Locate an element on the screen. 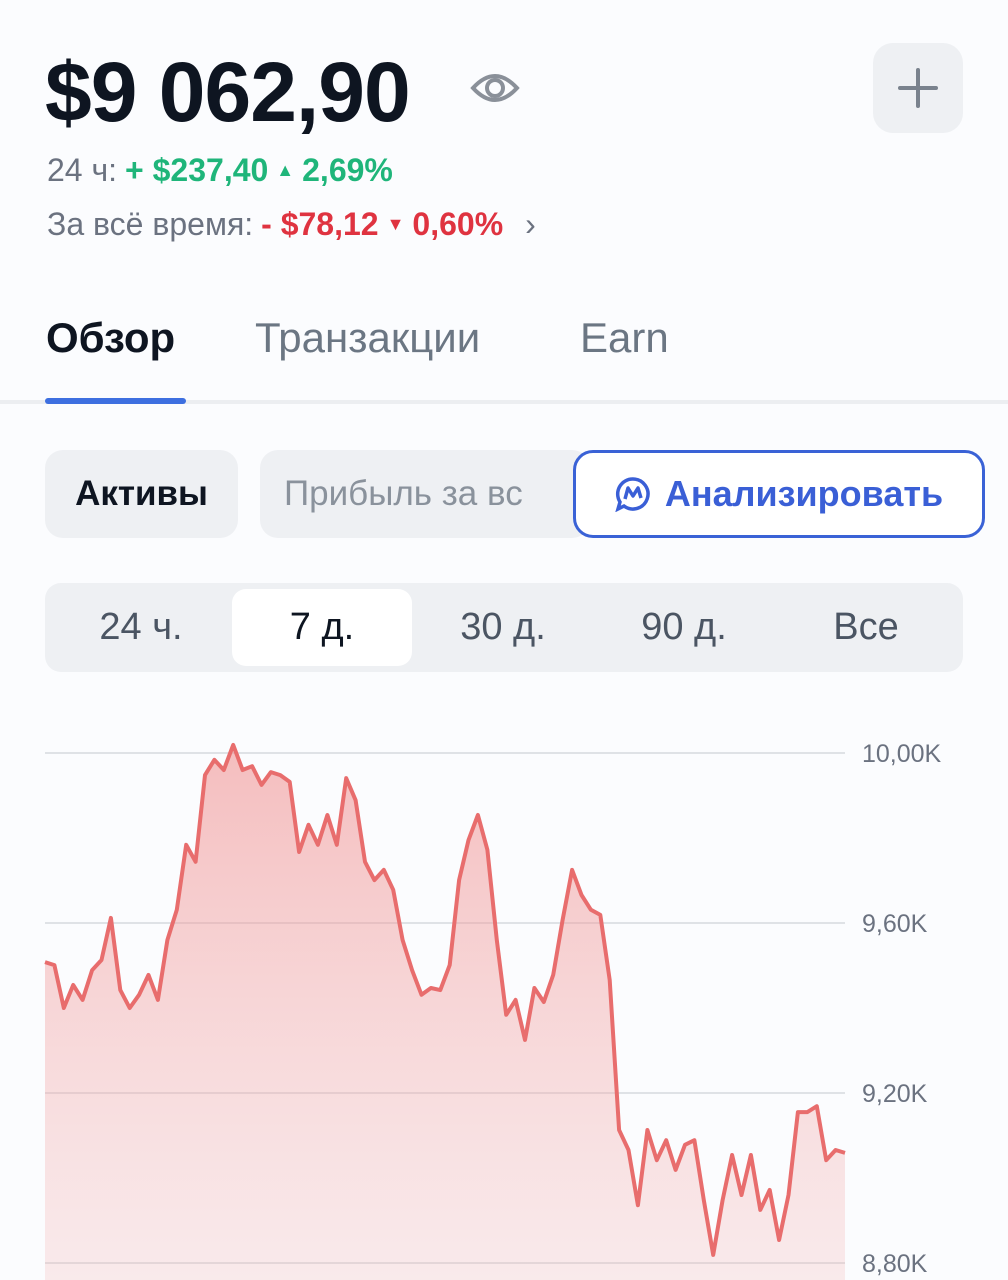  tab-transactions: Транзакции is located at coordinates (368, 337).